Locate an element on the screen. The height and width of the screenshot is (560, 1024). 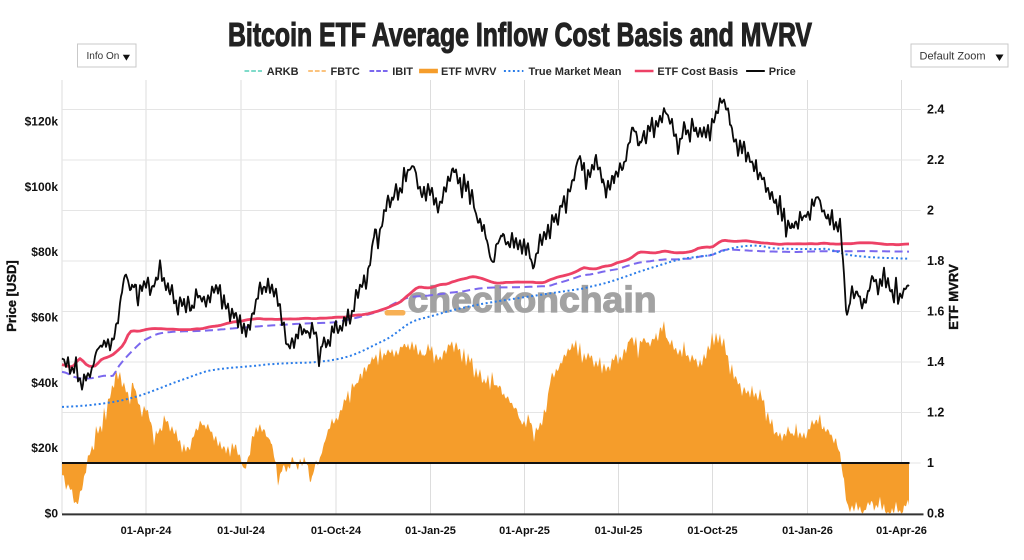
svg-text: 1.6 is located at coordinates (935, 312).